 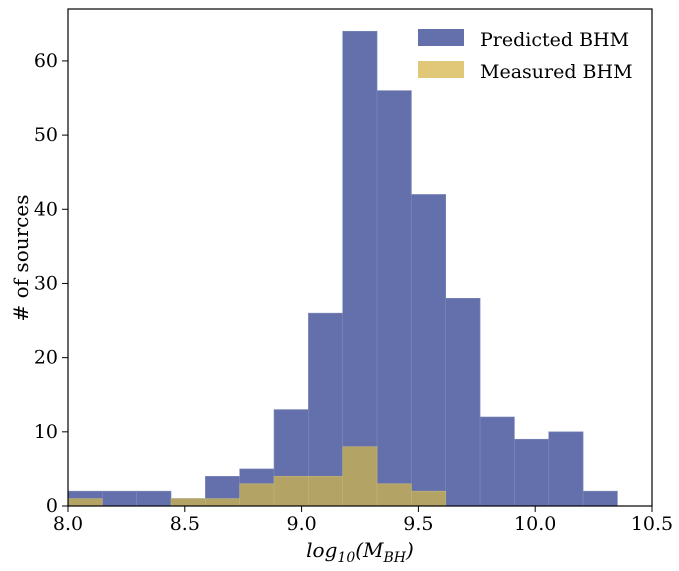 What do you see at coordinates (525, 56) in the screenshot?
I see `legend: Predicted BHM Measured BHM` at bounding box center [525, 56].